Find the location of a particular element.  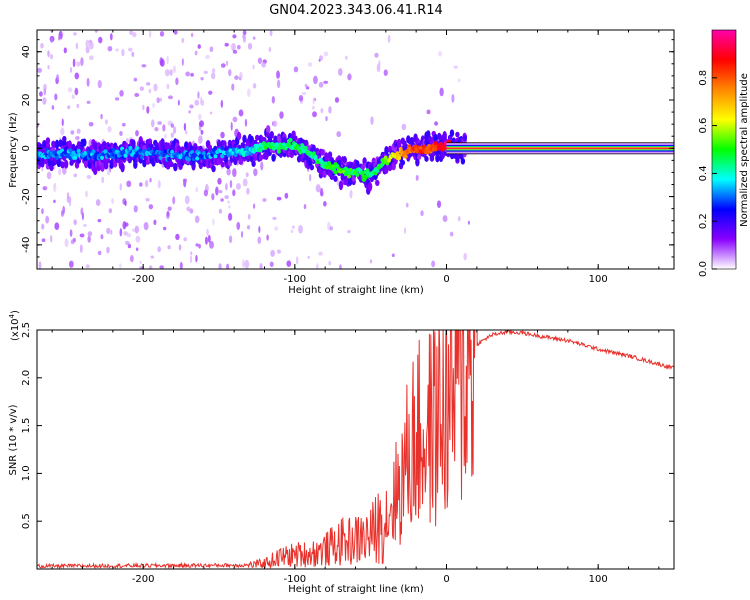

colorbar-tick-label: 0.8 is located at coordinates (703, 78).